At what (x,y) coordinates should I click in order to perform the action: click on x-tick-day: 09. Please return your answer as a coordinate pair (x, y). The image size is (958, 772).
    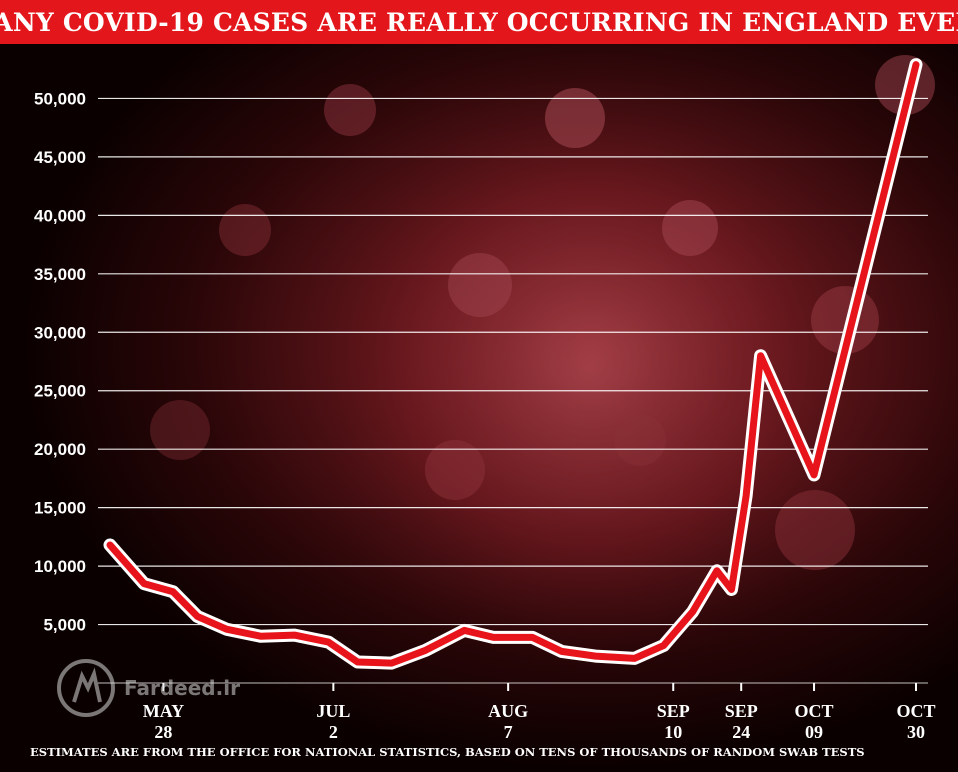
    Looking at the image, I should click on (814, 732).